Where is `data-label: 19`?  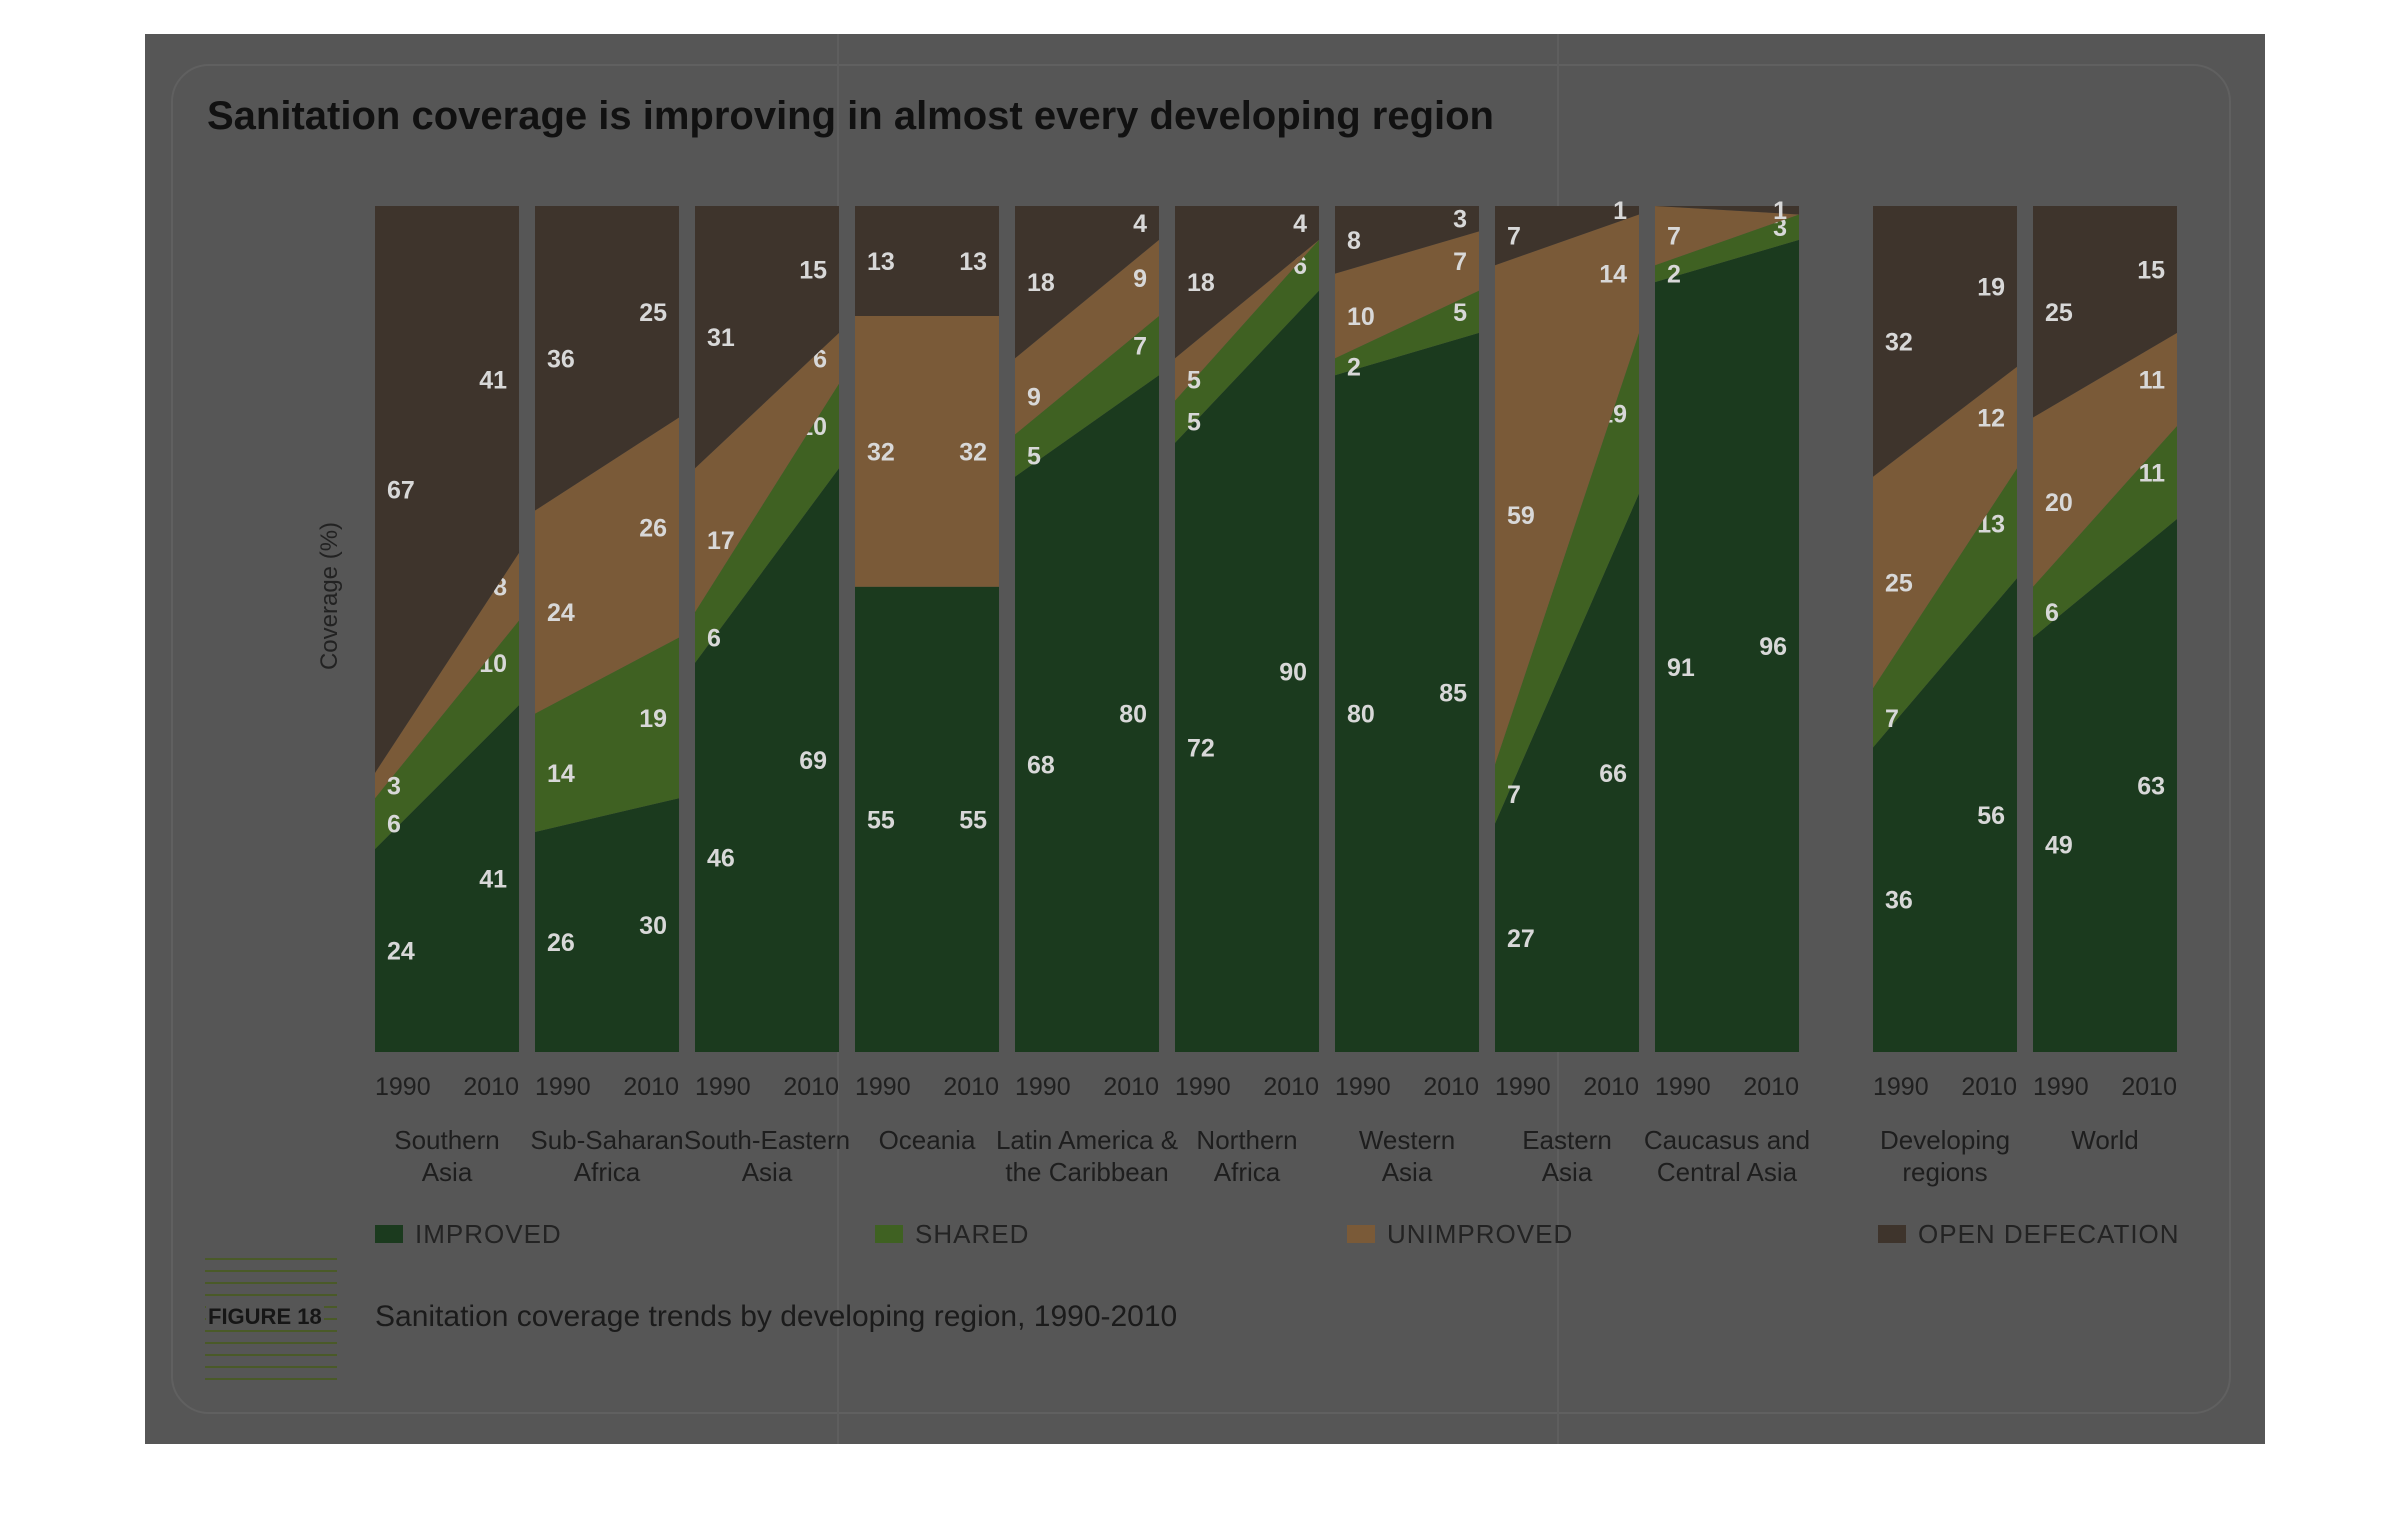 data-label: 19 is located at coordinates (653, 719).